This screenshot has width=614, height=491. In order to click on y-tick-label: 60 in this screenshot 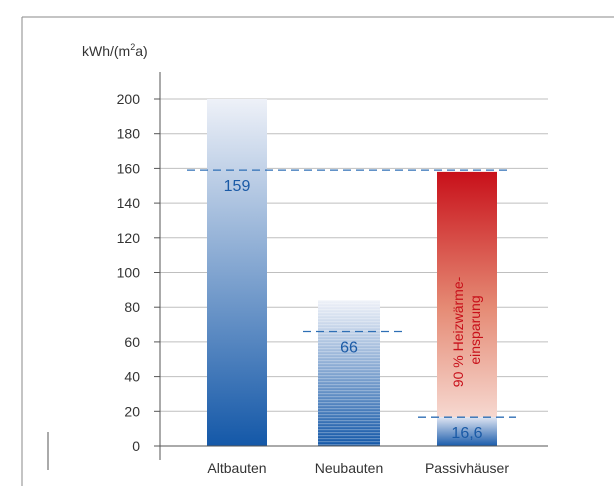, I will do `click(132, 342)`.